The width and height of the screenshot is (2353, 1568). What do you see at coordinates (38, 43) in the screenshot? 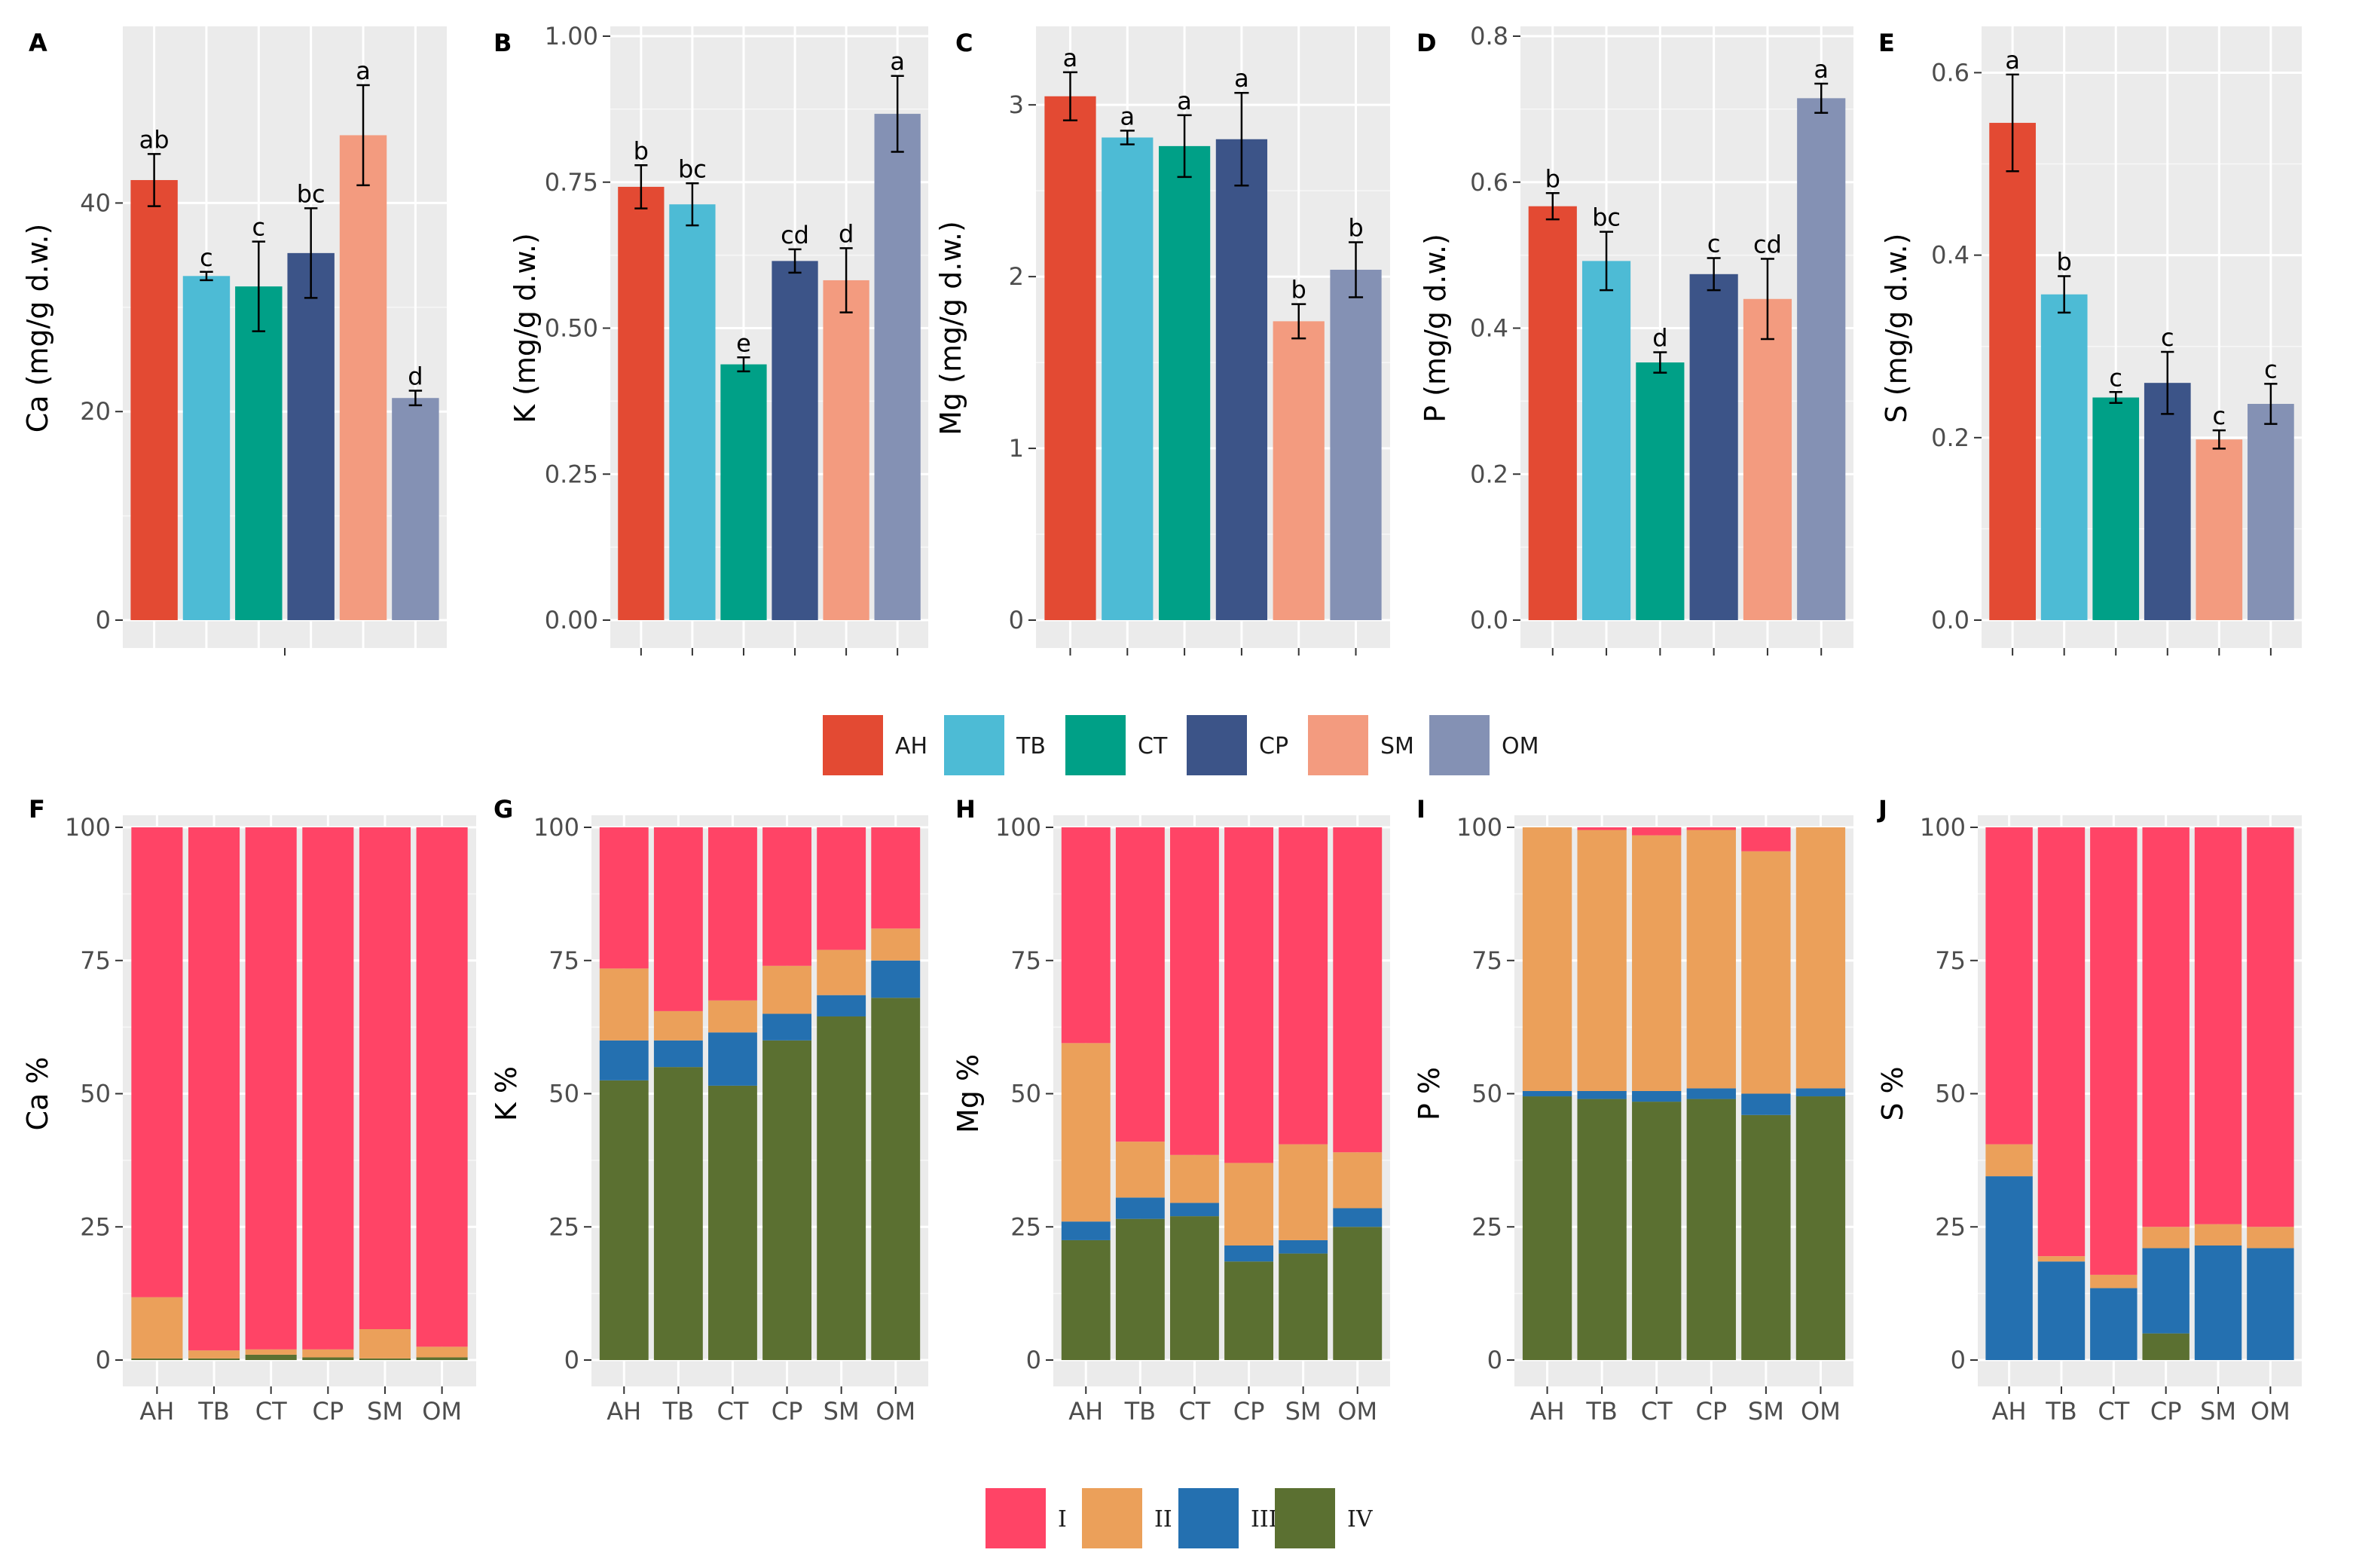
I see `panel-letter-A: A` at bounding box center [38, 43].